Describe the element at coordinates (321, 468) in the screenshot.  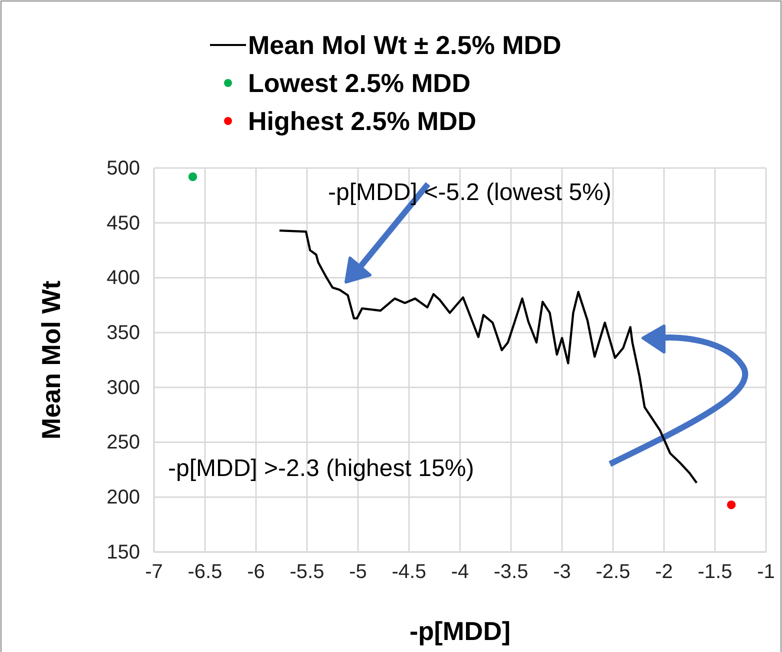
I see `annotation: -p[MDD] >-2.3 (highest 15%)` at that location.